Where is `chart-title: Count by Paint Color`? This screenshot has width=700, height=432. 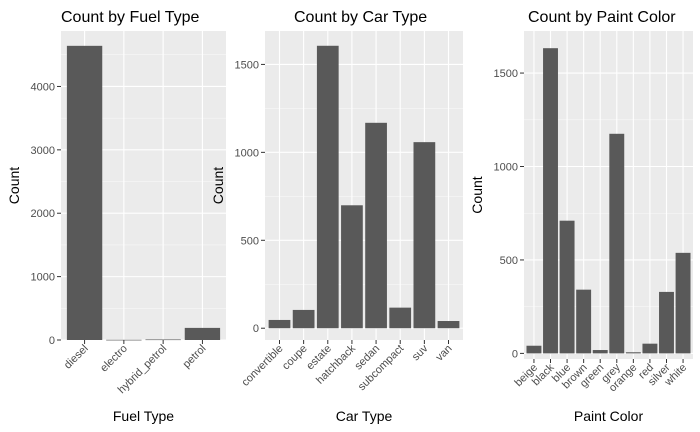
chart-title: Count by Paint Color is located at coordinates (602, 17).